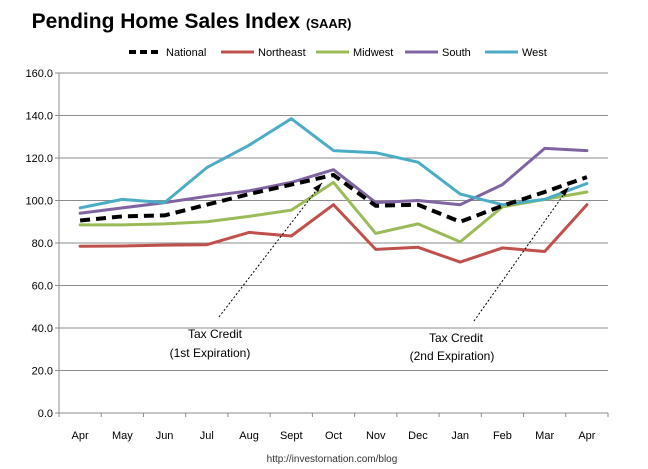 The width and height of the screenshot is (648, 469). I want to click on legend-label-national: National, so click(186, 53).